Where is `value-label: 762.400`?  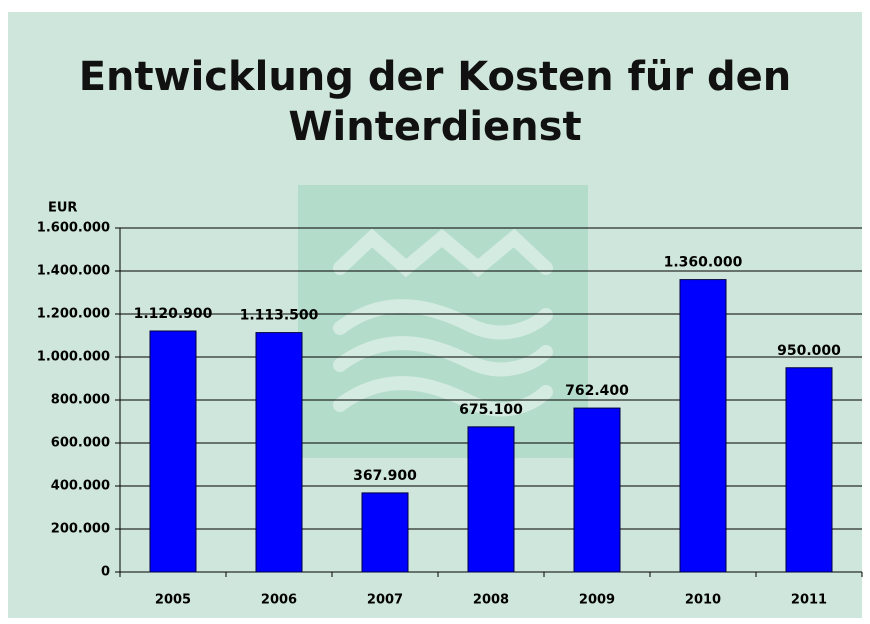 value-label: 762.400 is located at coordinates (597, 391).